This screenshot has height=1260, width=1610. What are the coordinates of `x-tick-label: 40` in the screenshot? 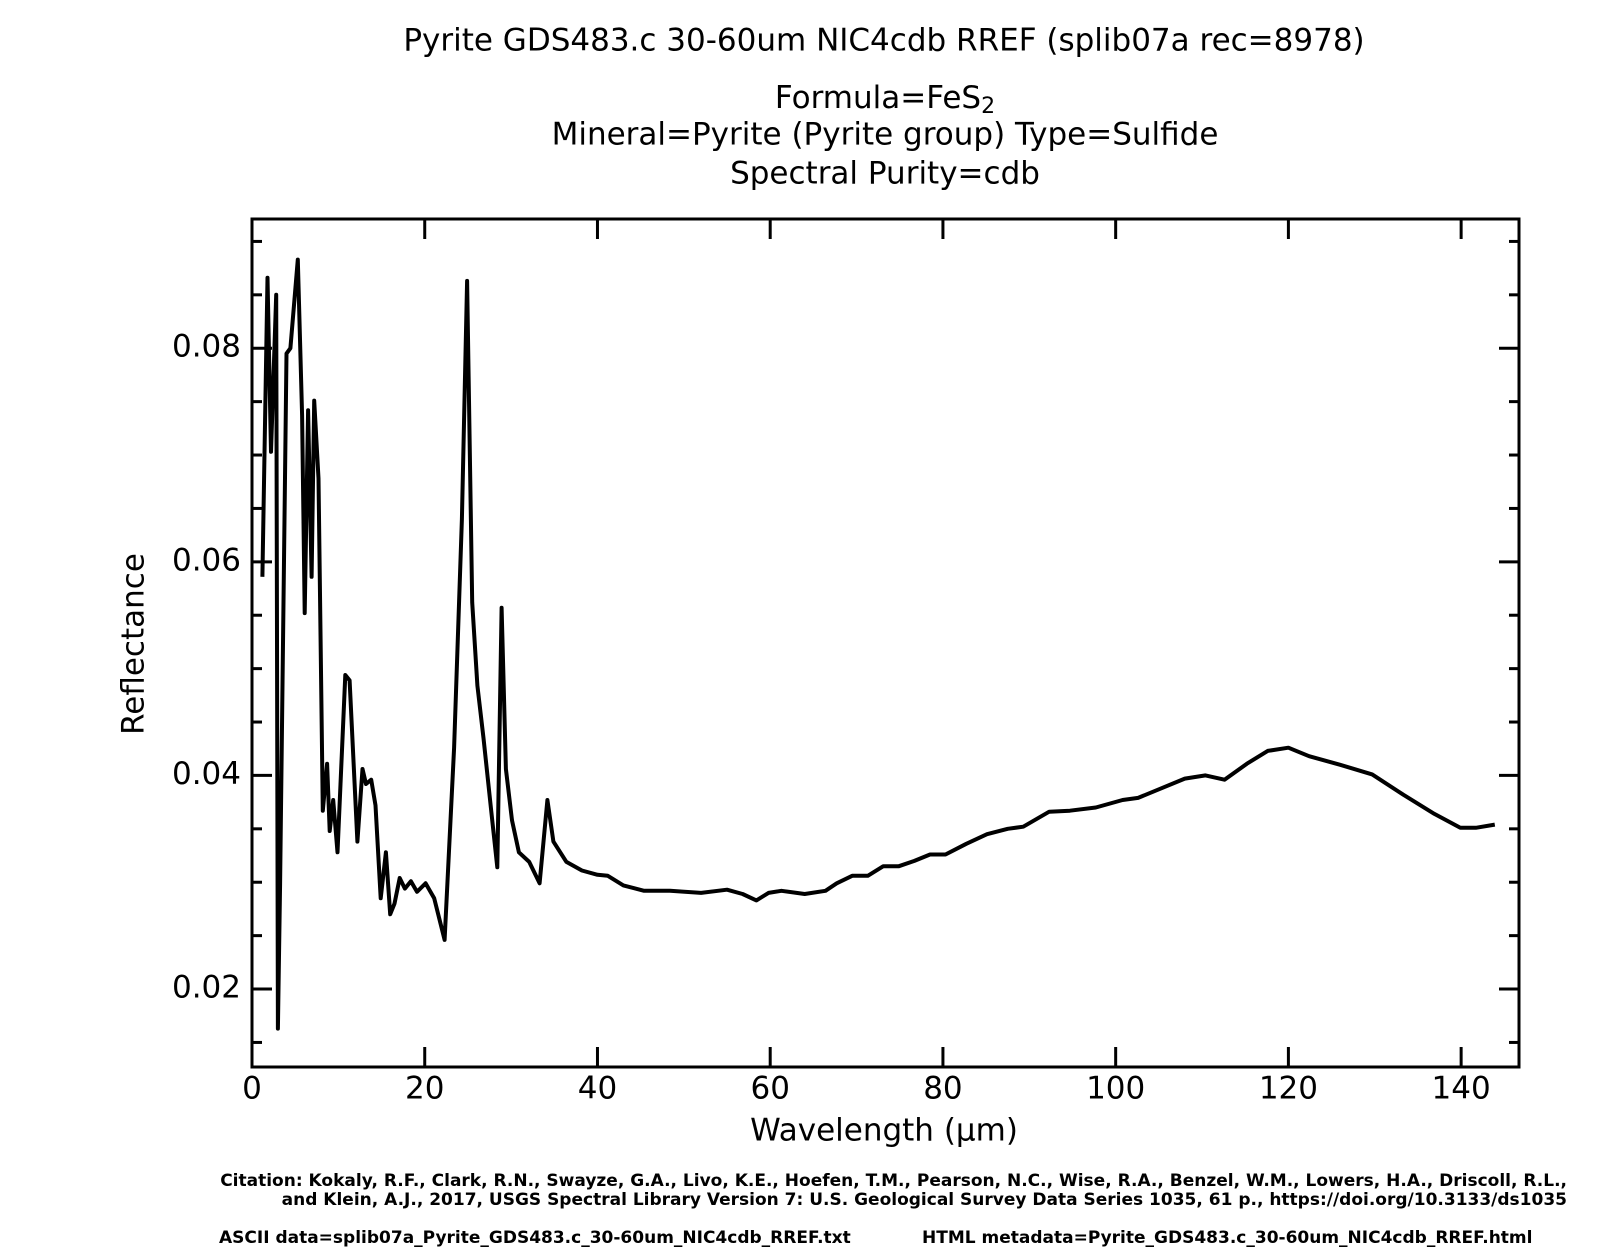 It's located at (597, 1089).